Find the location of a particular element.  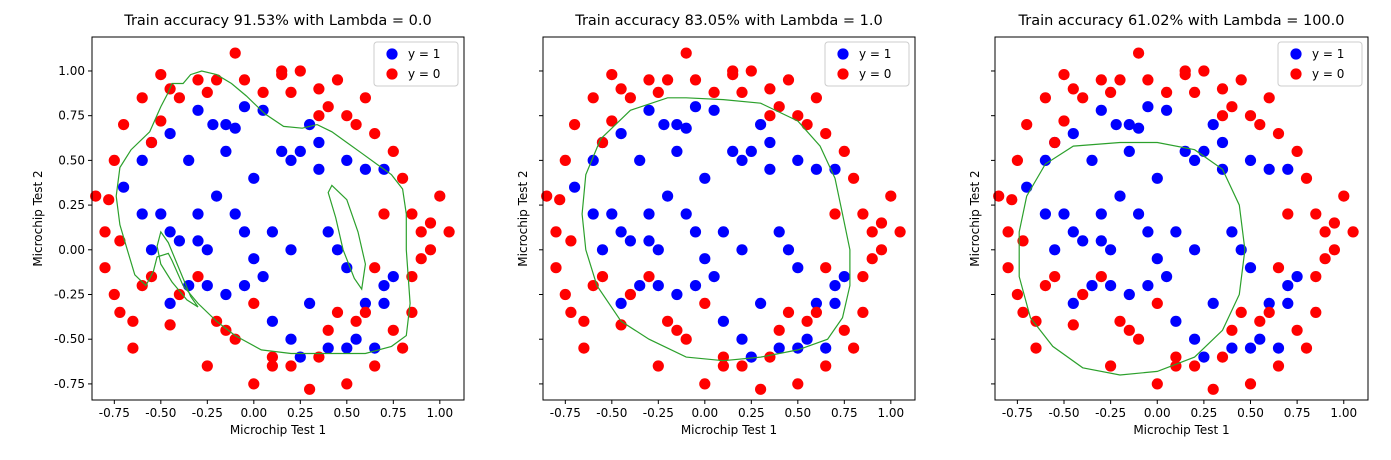

decision-boundary is located at coordinates (347, 237).